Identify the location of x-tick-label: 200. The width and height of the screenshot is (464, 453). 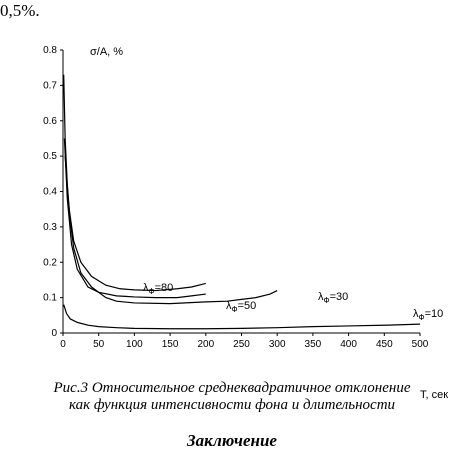
(205, 344).